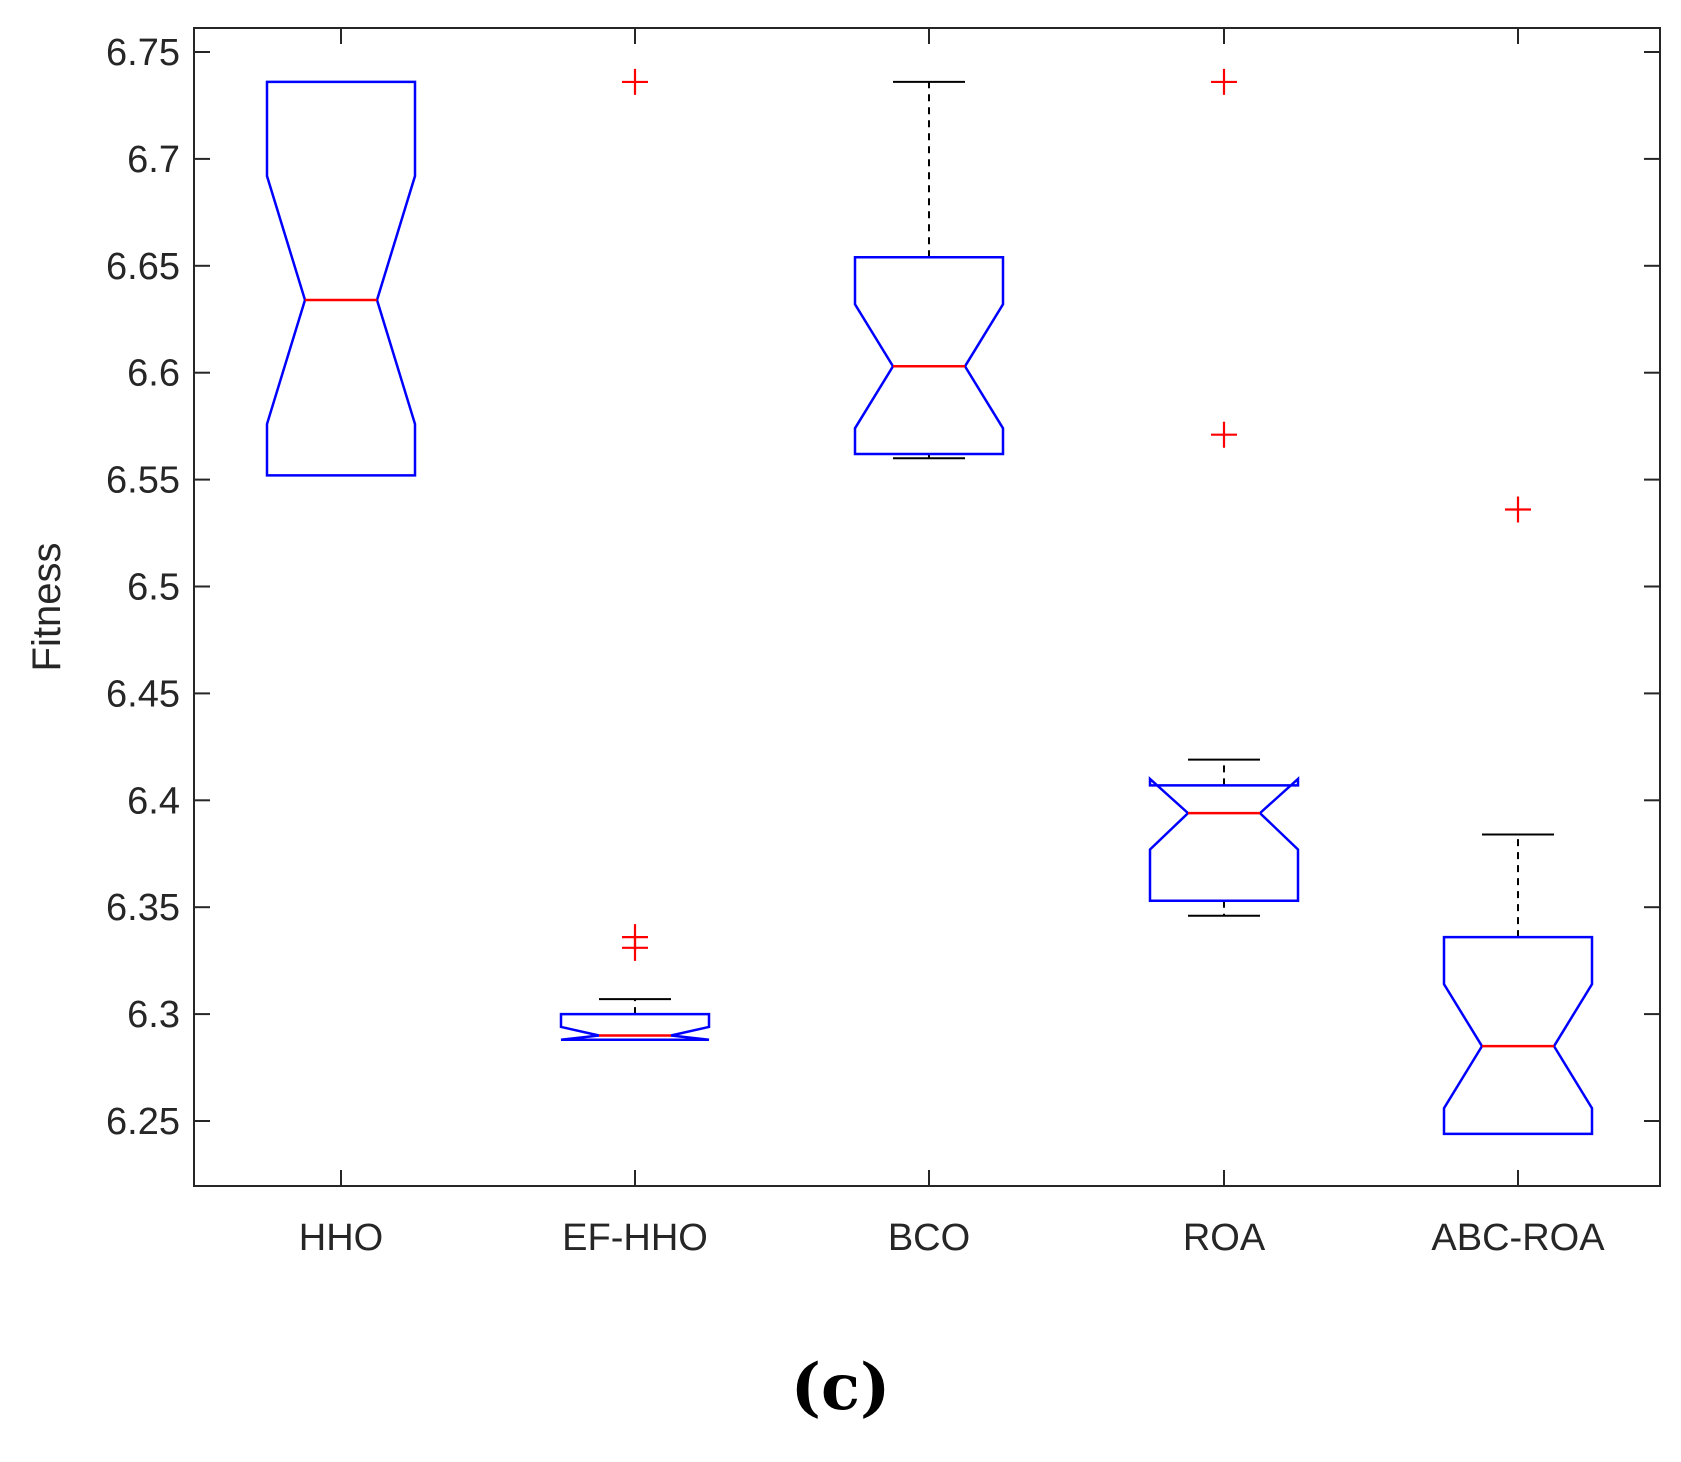 Image resolution: width=1681 pixels, height=1462 pixels. Describe the element at coordinates (143, 267) in the screenshot. I see `y-tick-label: 6.65` at that location.